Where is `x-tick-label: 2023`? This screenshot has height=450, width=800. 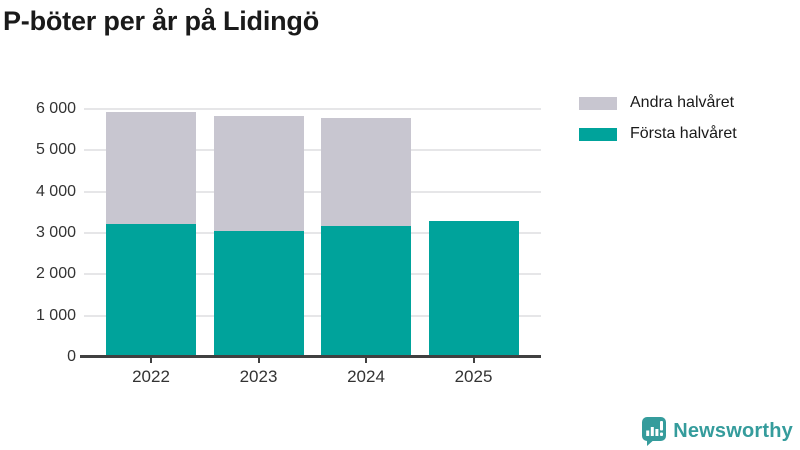 x-tick-label: 2023 is located at coordinates (258, 376).